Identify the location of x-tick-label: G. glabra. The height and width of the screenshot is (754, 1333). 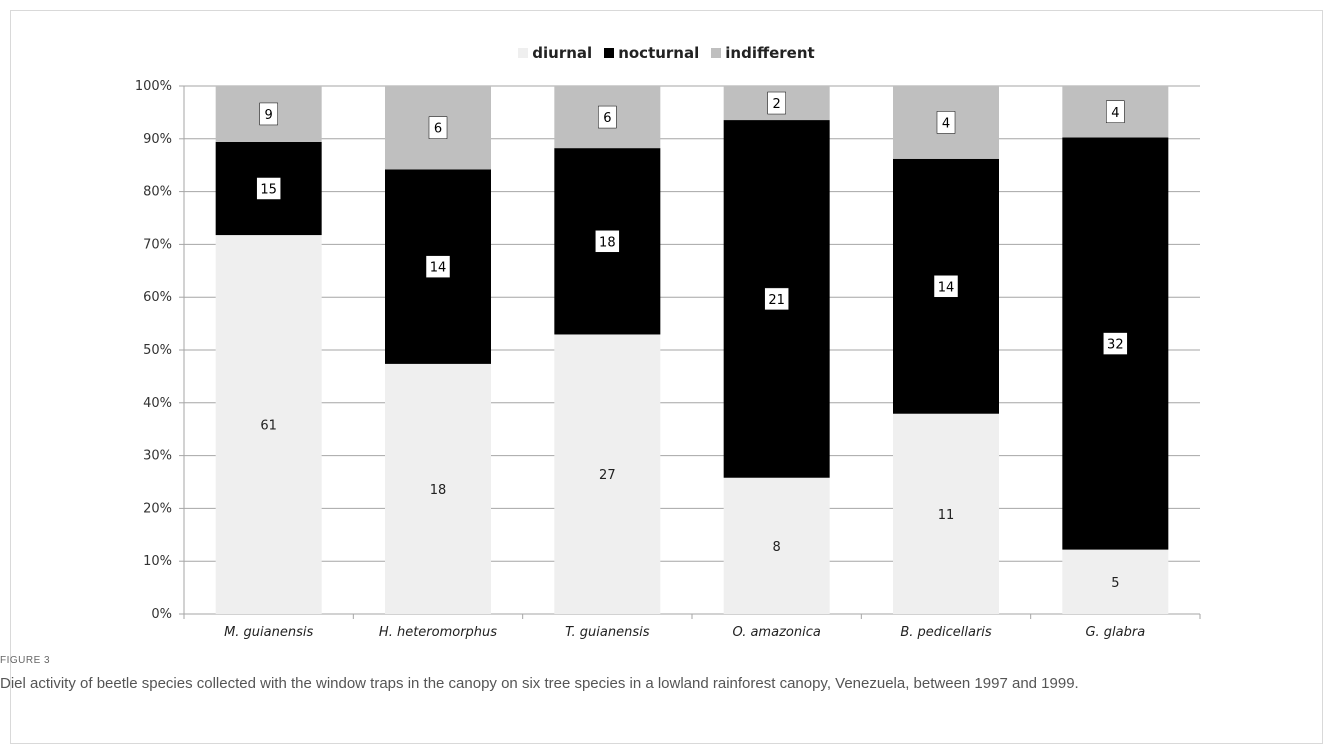
(1115, 632).